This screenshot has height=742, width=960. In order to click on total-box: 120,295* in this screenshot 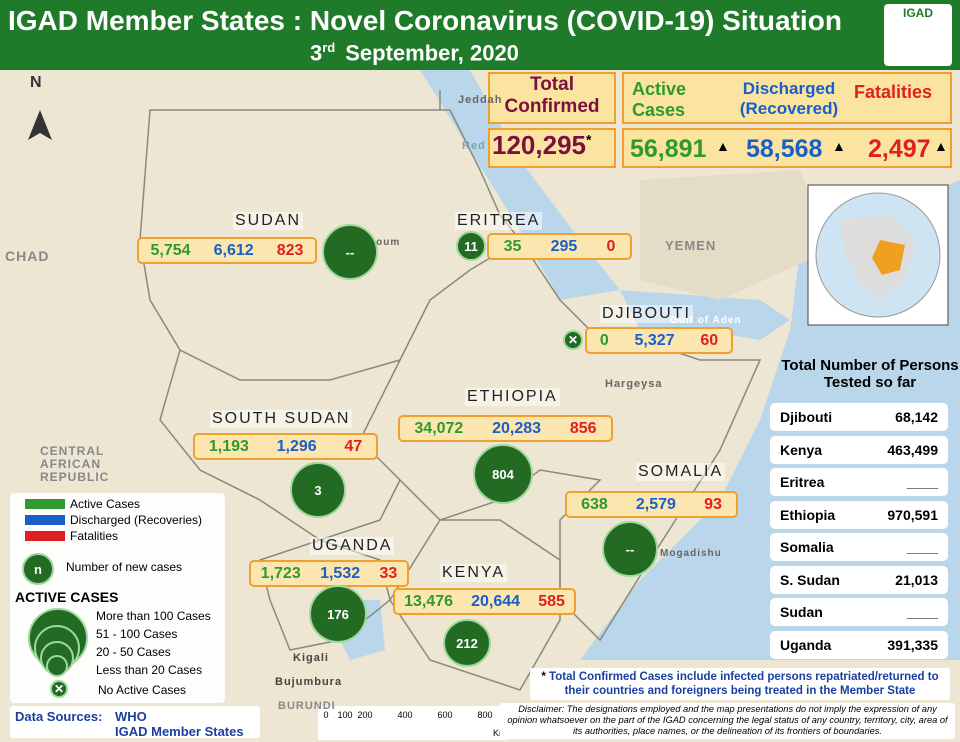, I will do `click(552, 148)`.